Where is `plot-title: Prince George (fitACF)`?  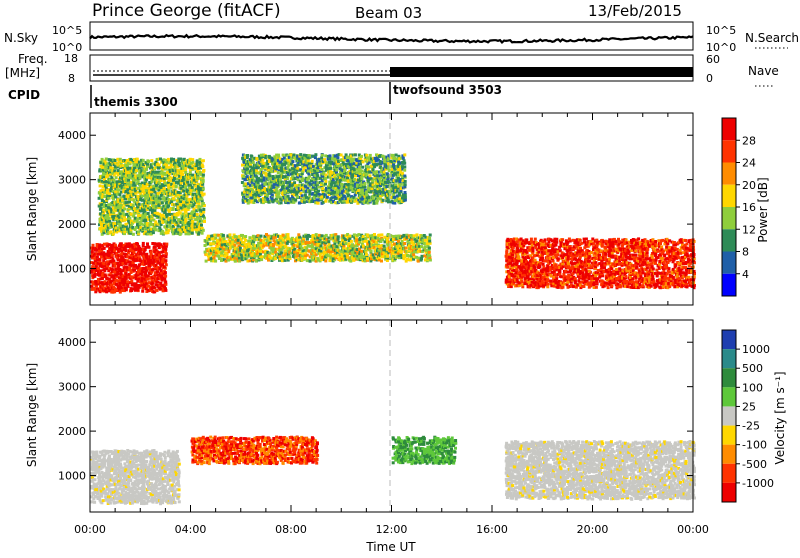
plot-title: Prince George (fitACF) is located at coordinates (186, 11).